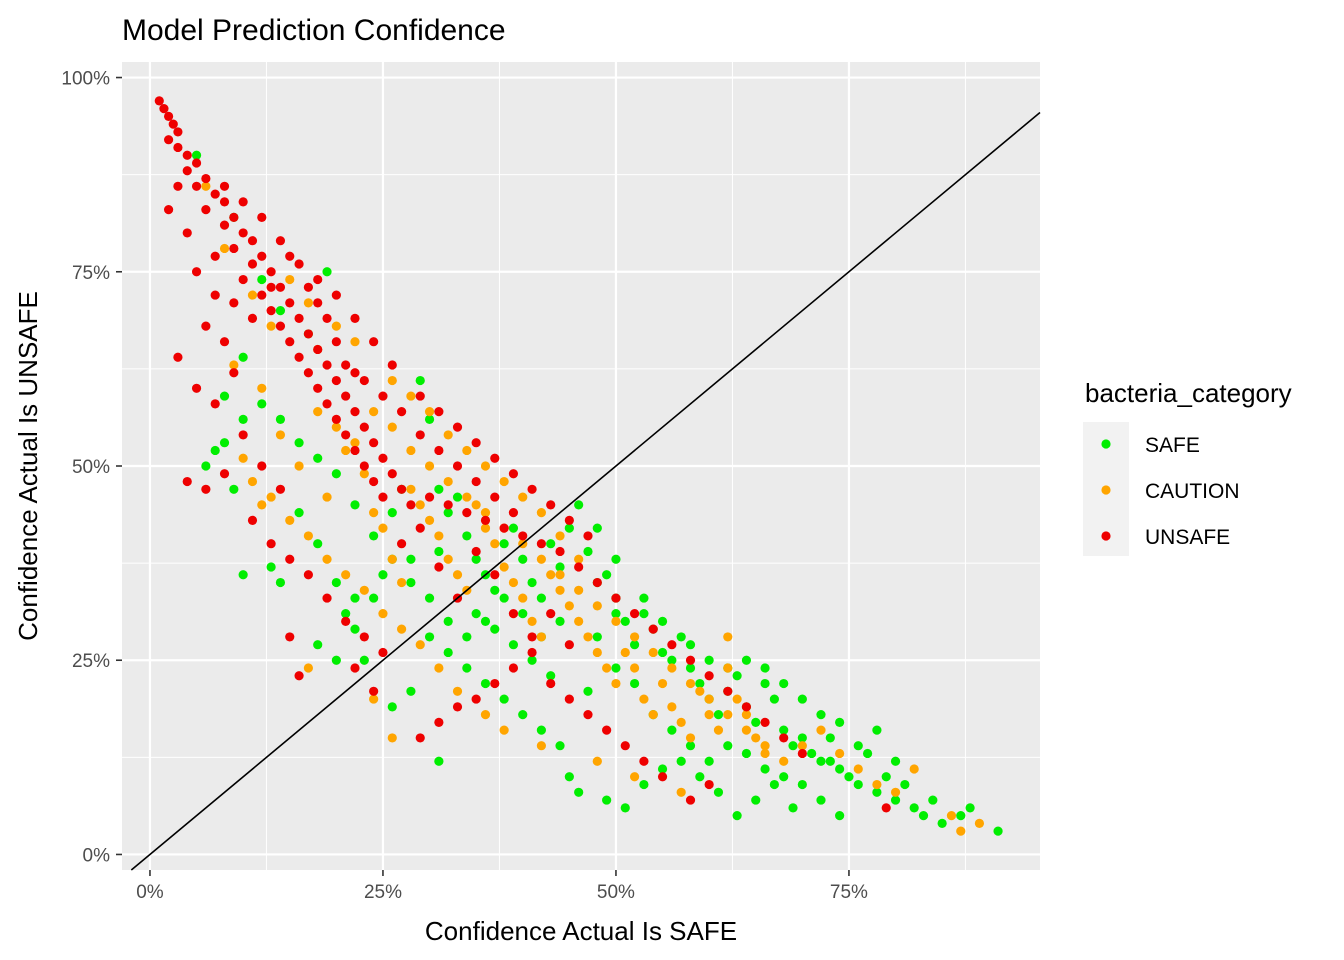 The height and width of the screenshot is (960, 1344). I want to click on x-axis: 0% 25% 50% 75%, so click(502, 886).